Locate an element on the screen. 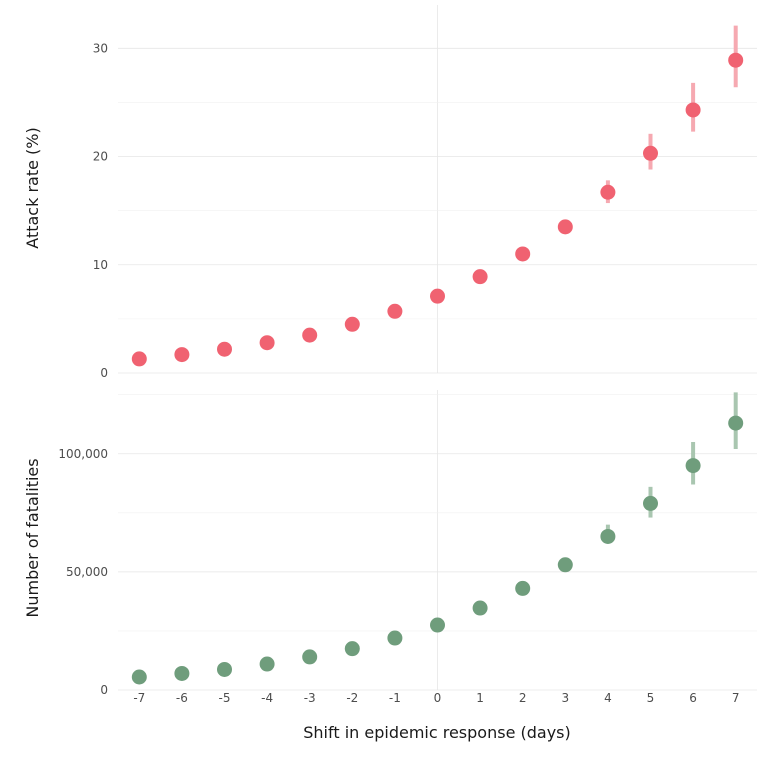  x-tick-label: -3 is located at coordinates (310, 698).